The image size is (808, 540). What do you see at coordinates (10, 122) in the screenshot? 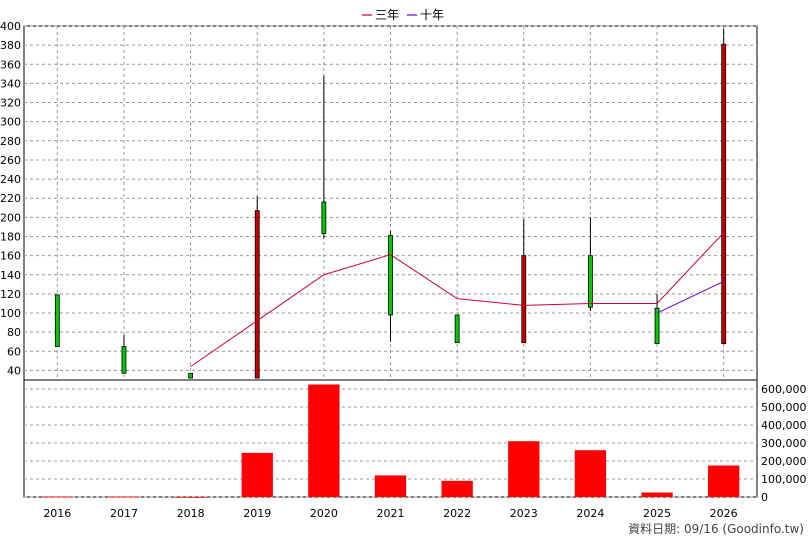
I see `price-tick-label: 300` at bounding box center [10, 122].